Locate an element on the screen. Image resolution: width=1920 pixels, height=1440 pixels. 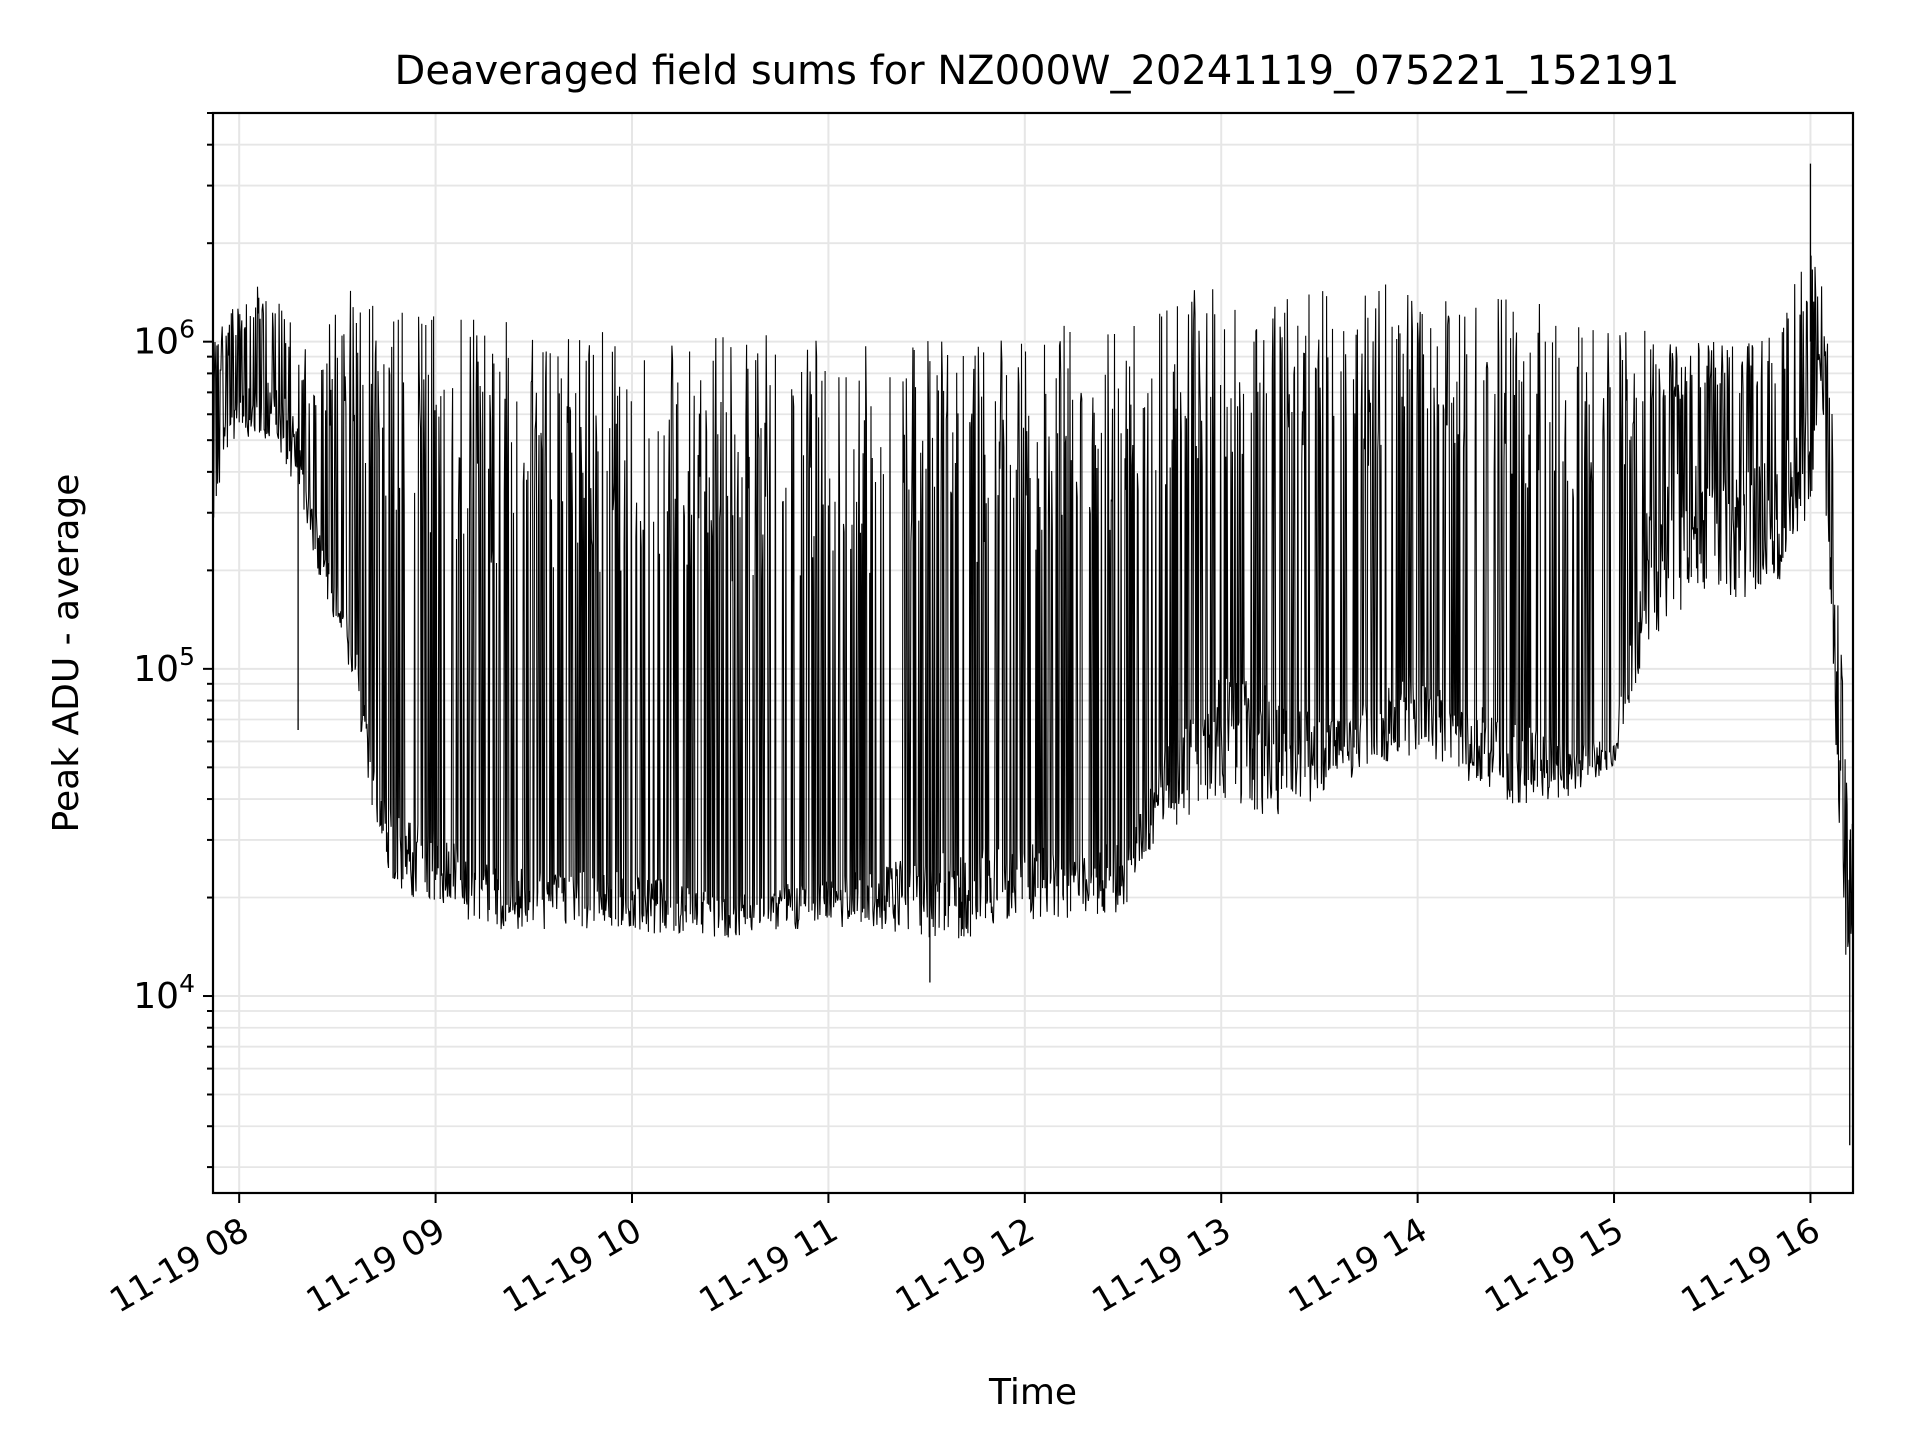
x-tick-label: 11-19 12 is located at coordinates (965, 1265).